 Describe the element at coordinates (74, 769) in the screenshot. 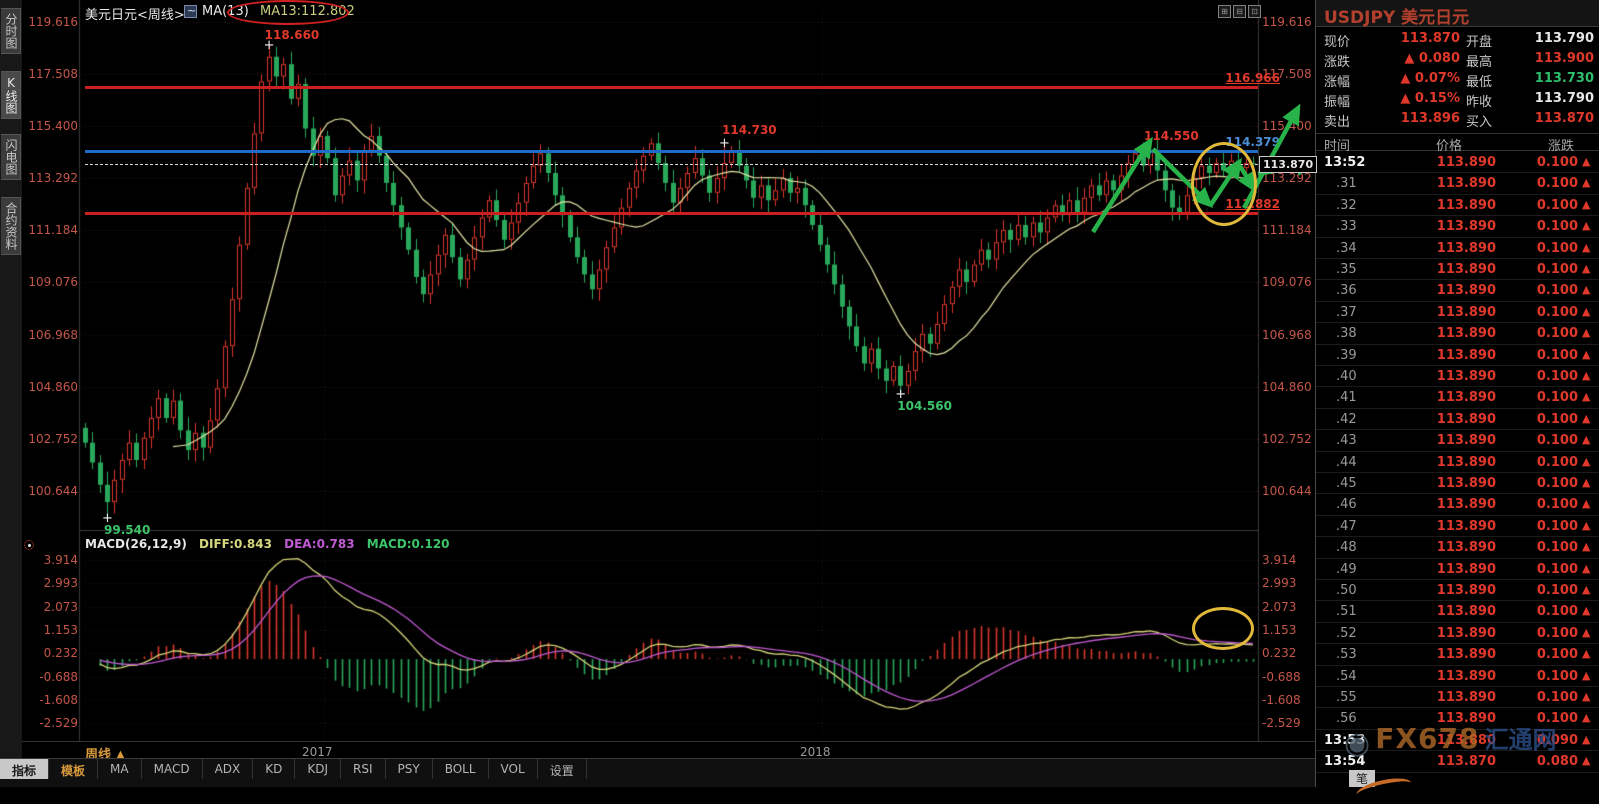

I see `toolbar-tab-模板: 模板` at that location.